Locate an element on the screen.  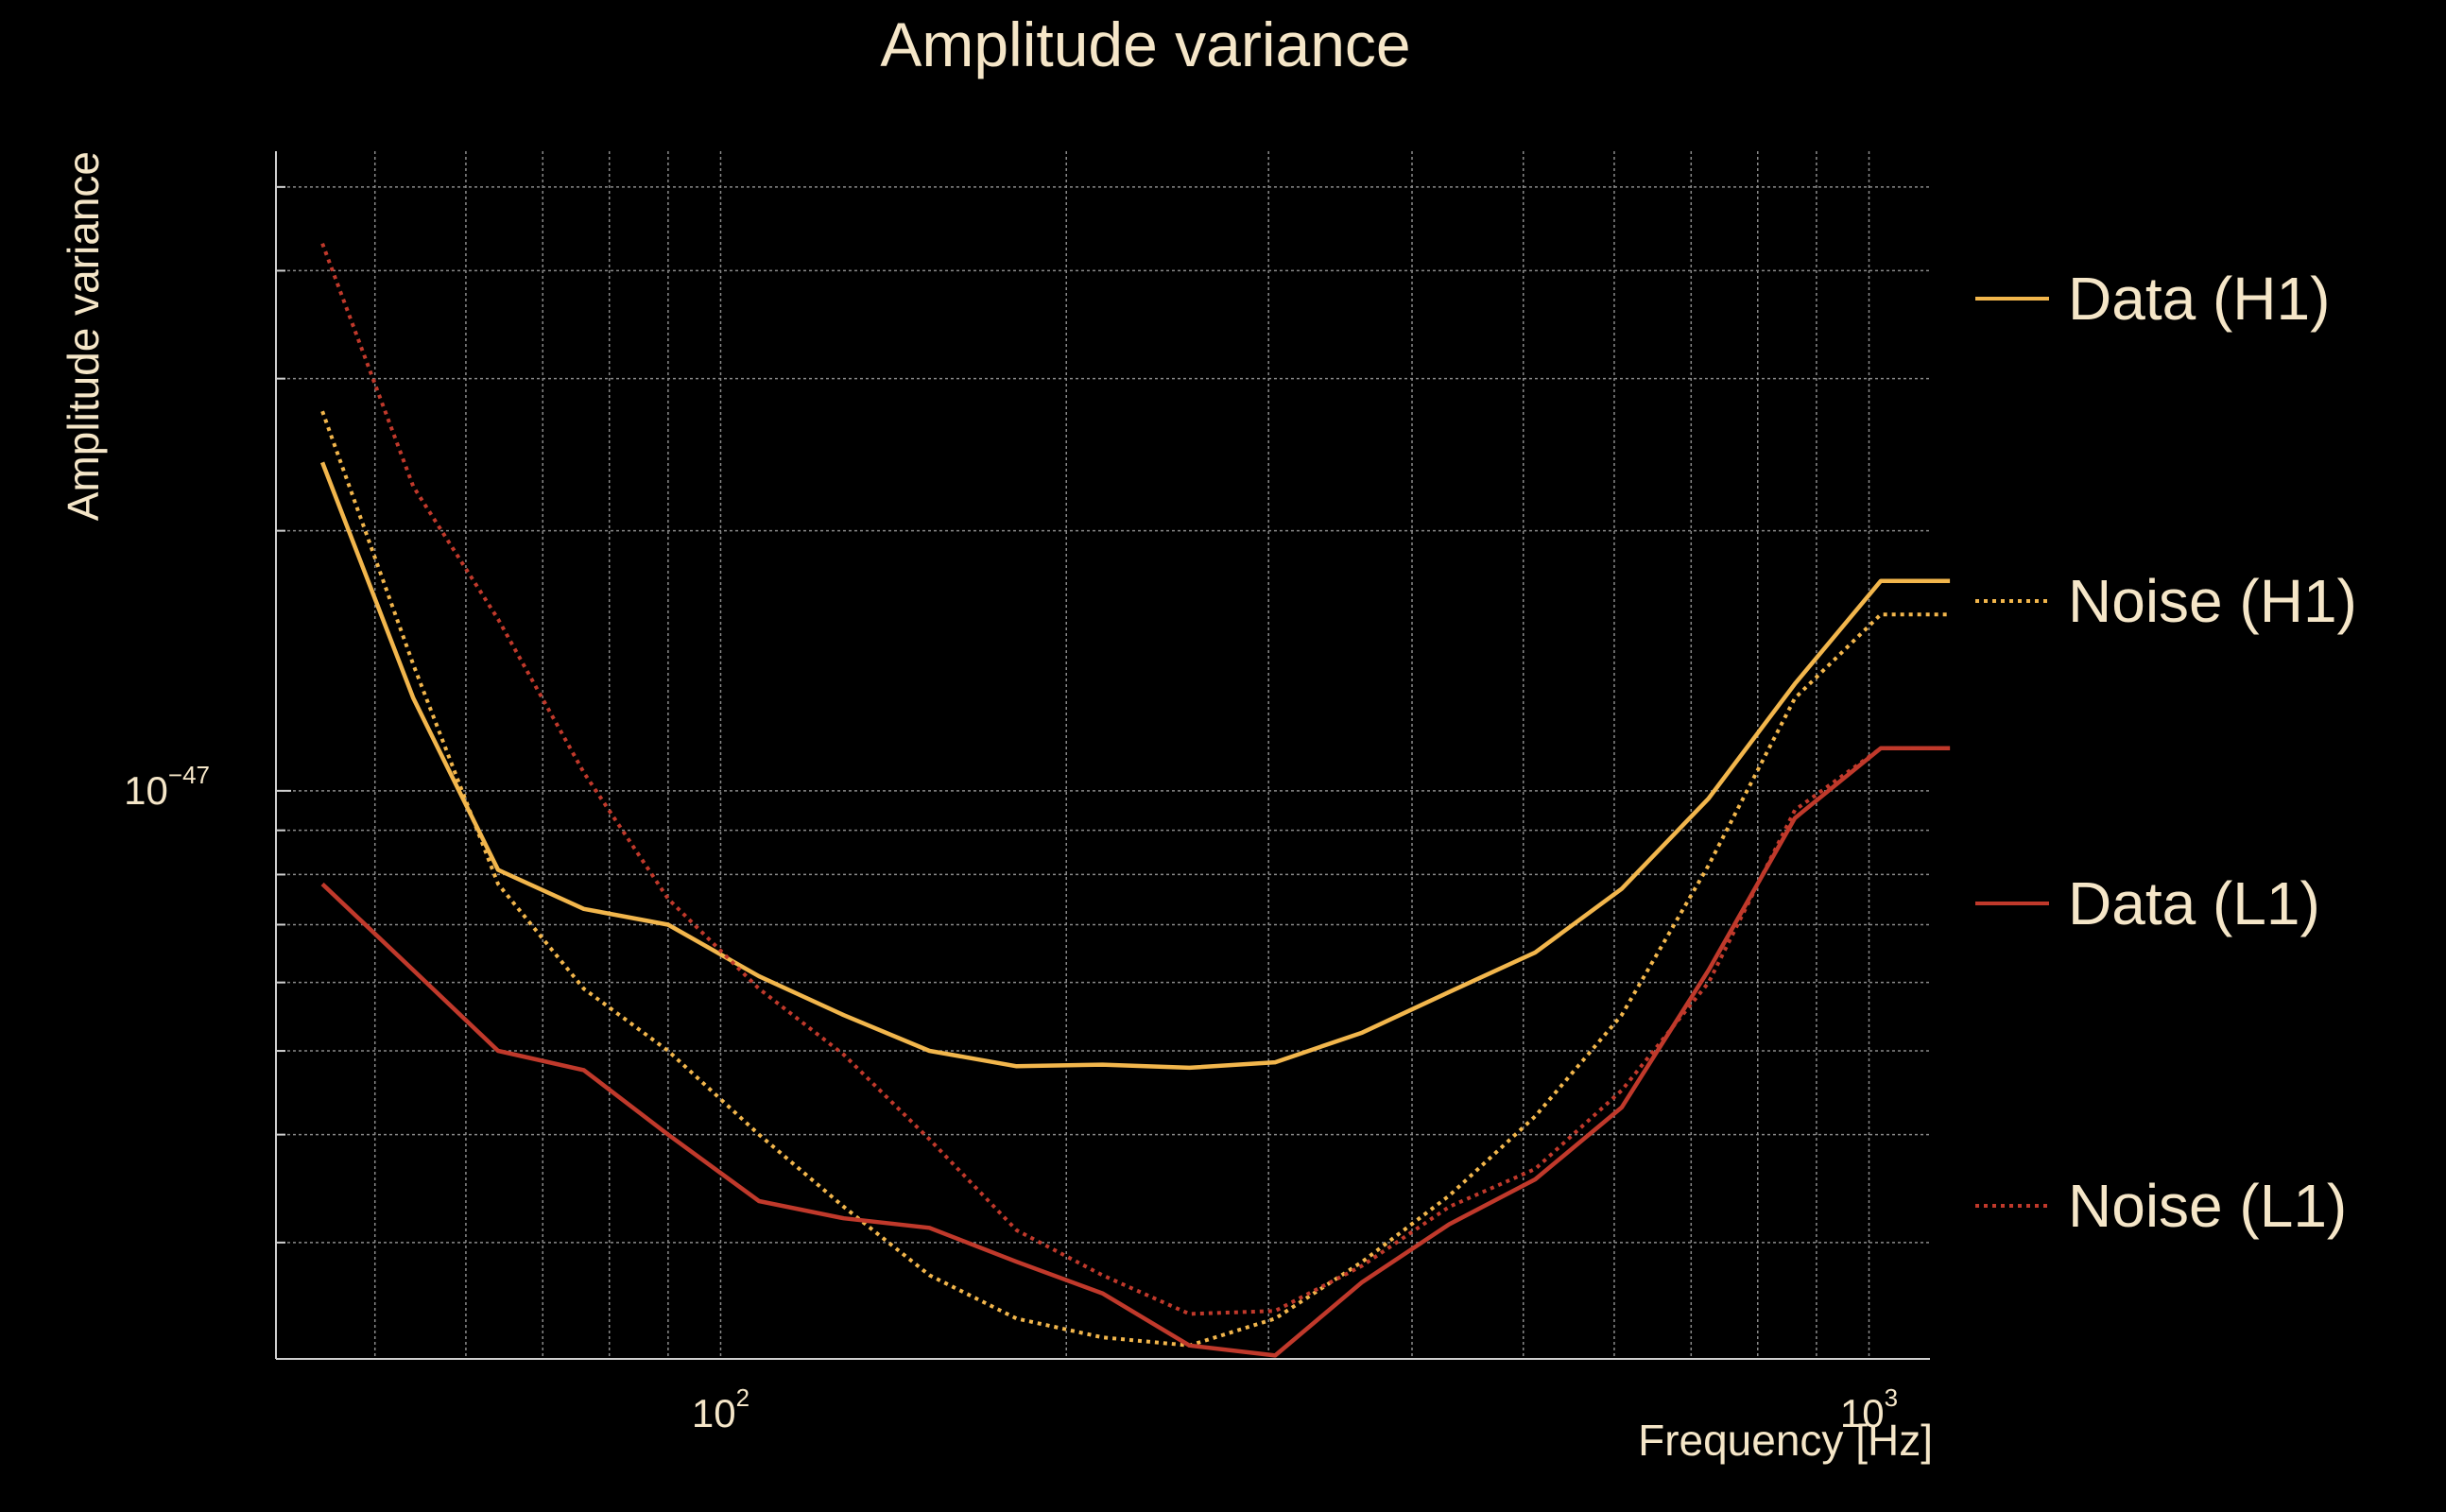
x-tick-label: 10³ is located at coordinates (1869, 1409).